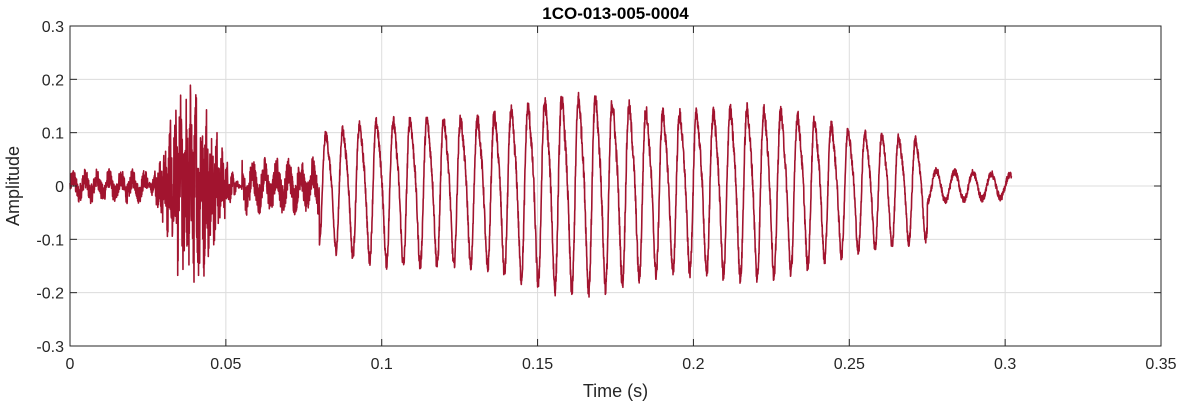  What do you see at coordinates (615, 13) in the screenshot?
I see `chart-title: 1CO-013-005-0004` at bounding box center [615, 13].